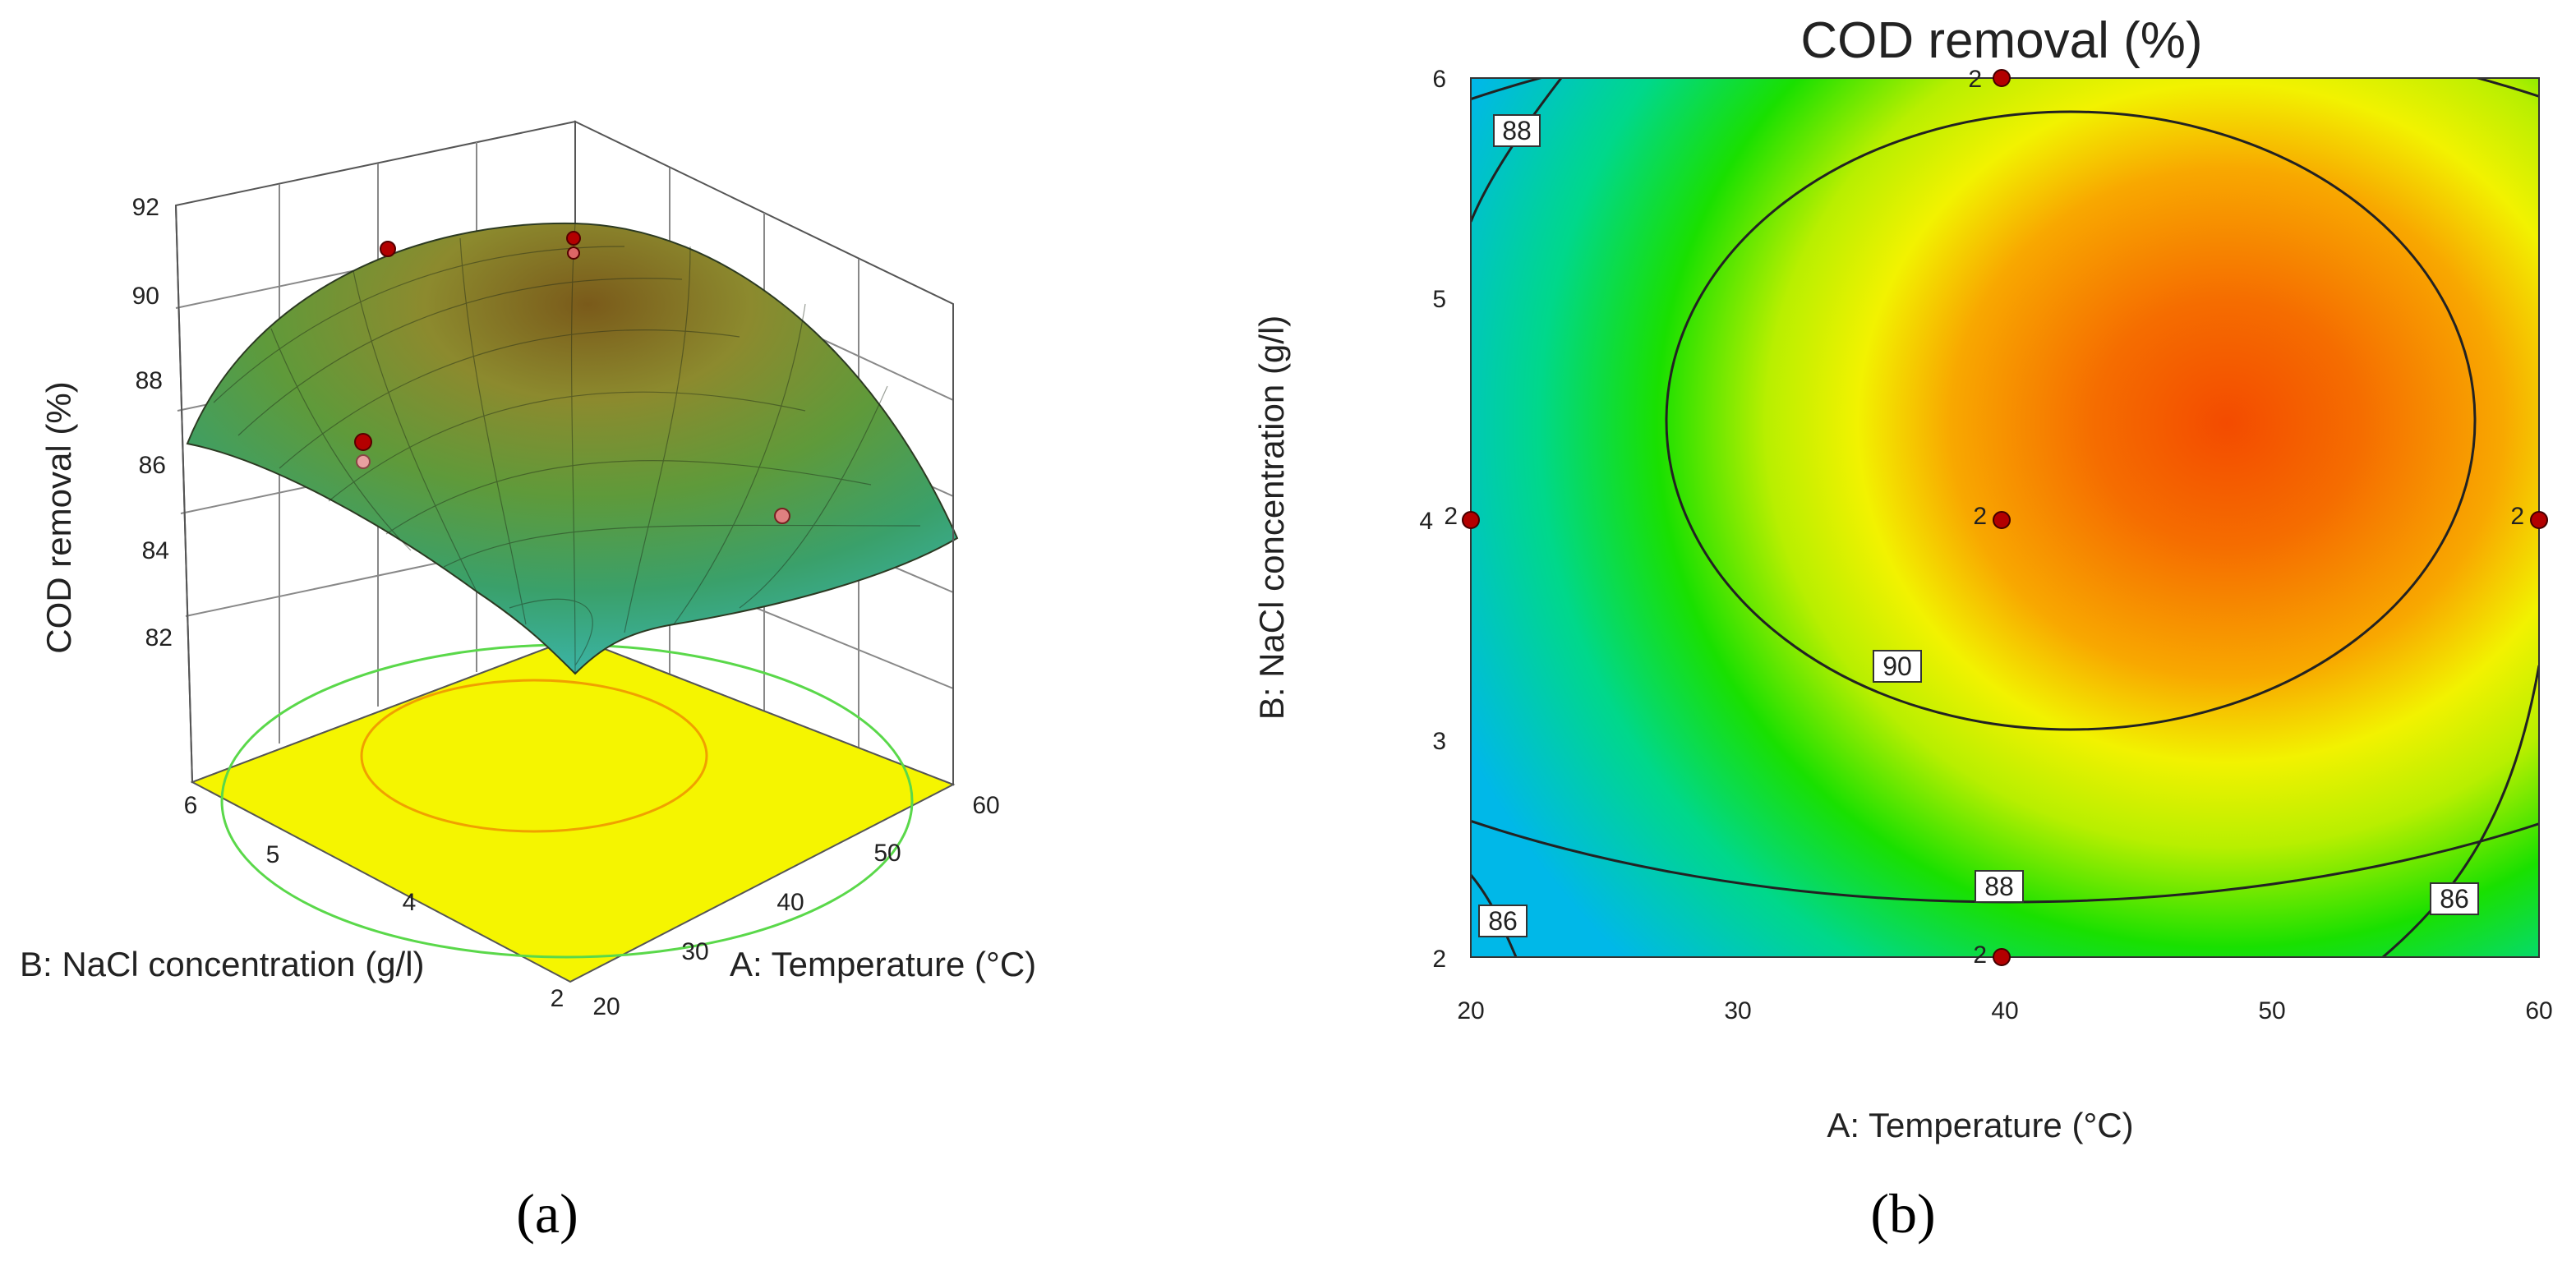 The height and width of the screenshot is (1266, 2576). I want to click on floor, so click(573, 809).